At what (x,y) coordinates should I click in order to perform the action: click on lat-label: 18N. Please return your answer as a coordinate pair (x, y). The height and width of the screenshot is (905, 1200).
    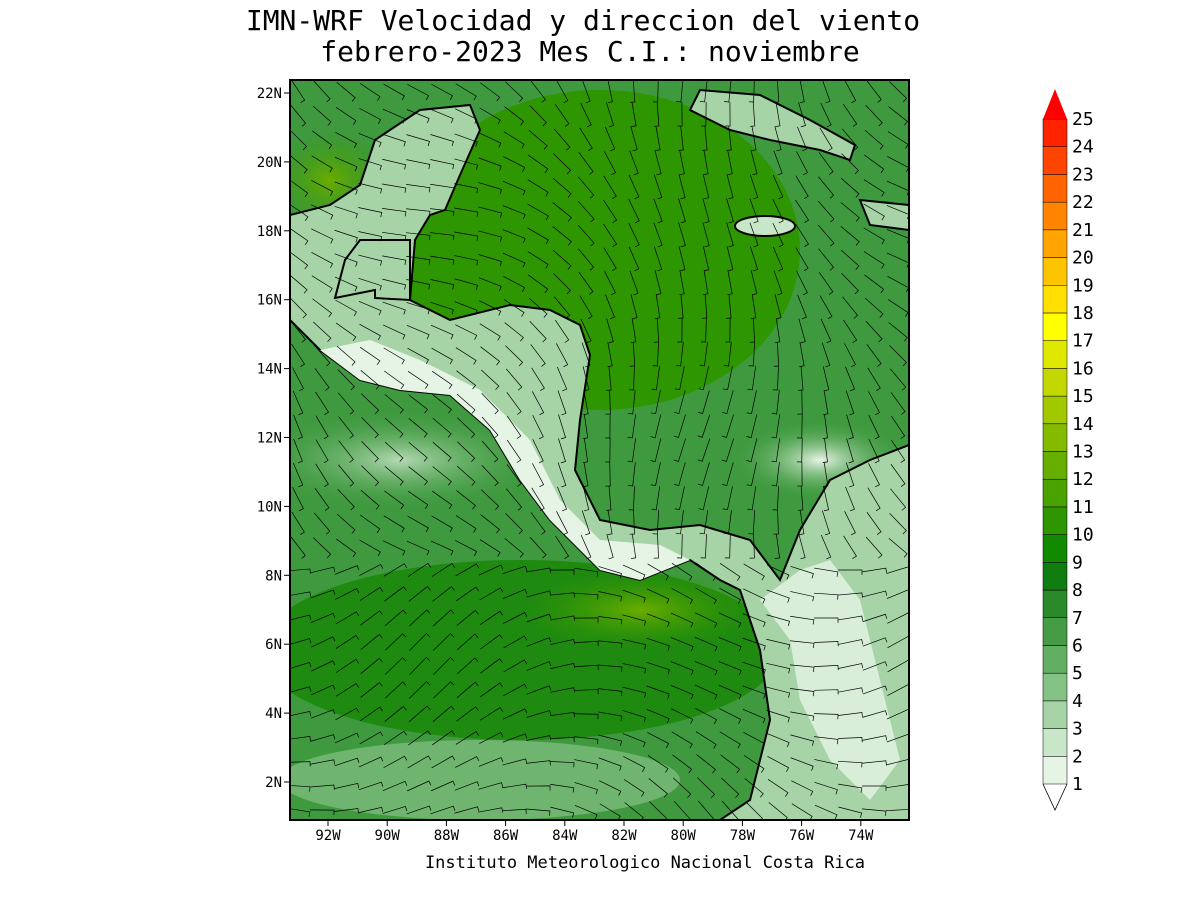
    Looking at the image, I should click on (269, 232).